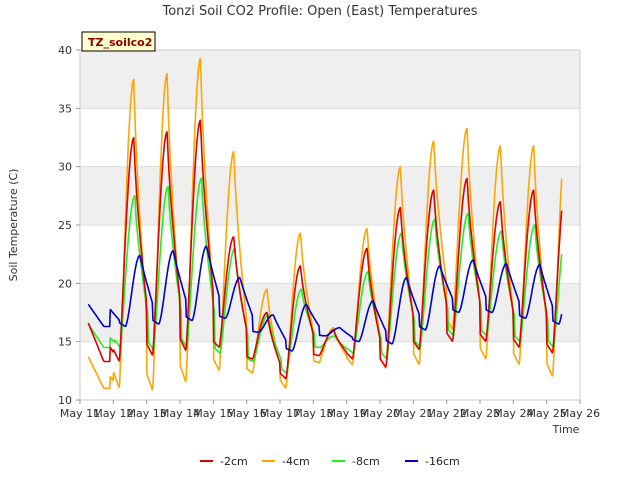  What do you see at coordinates (65, 283) in the screenshot?
I see `y-tick-label: 20` at bounding box center [65, 283].